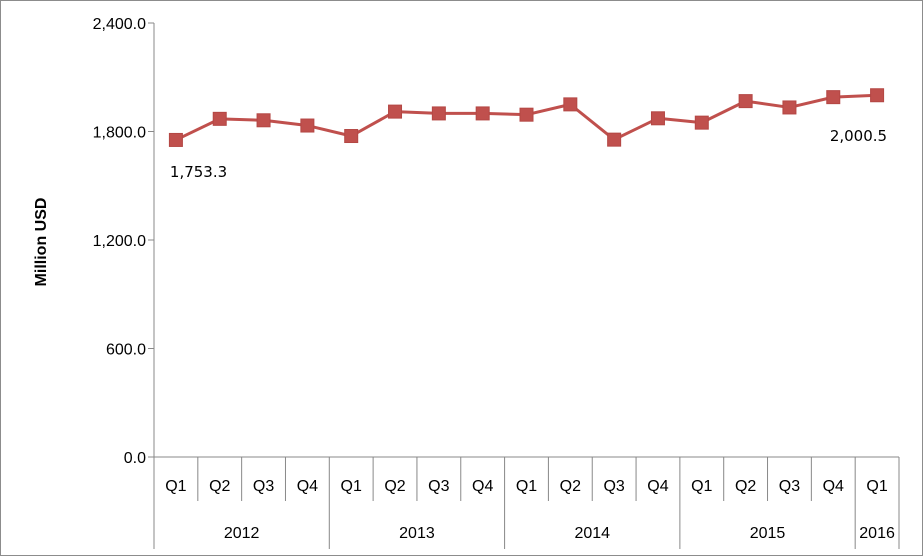 Image resolution: width=923 pixels, height=556 pixels. Describe the element at coordinates (119, 24) in the screenshot. I see `y-tick-label: 2,400.0` at that location.